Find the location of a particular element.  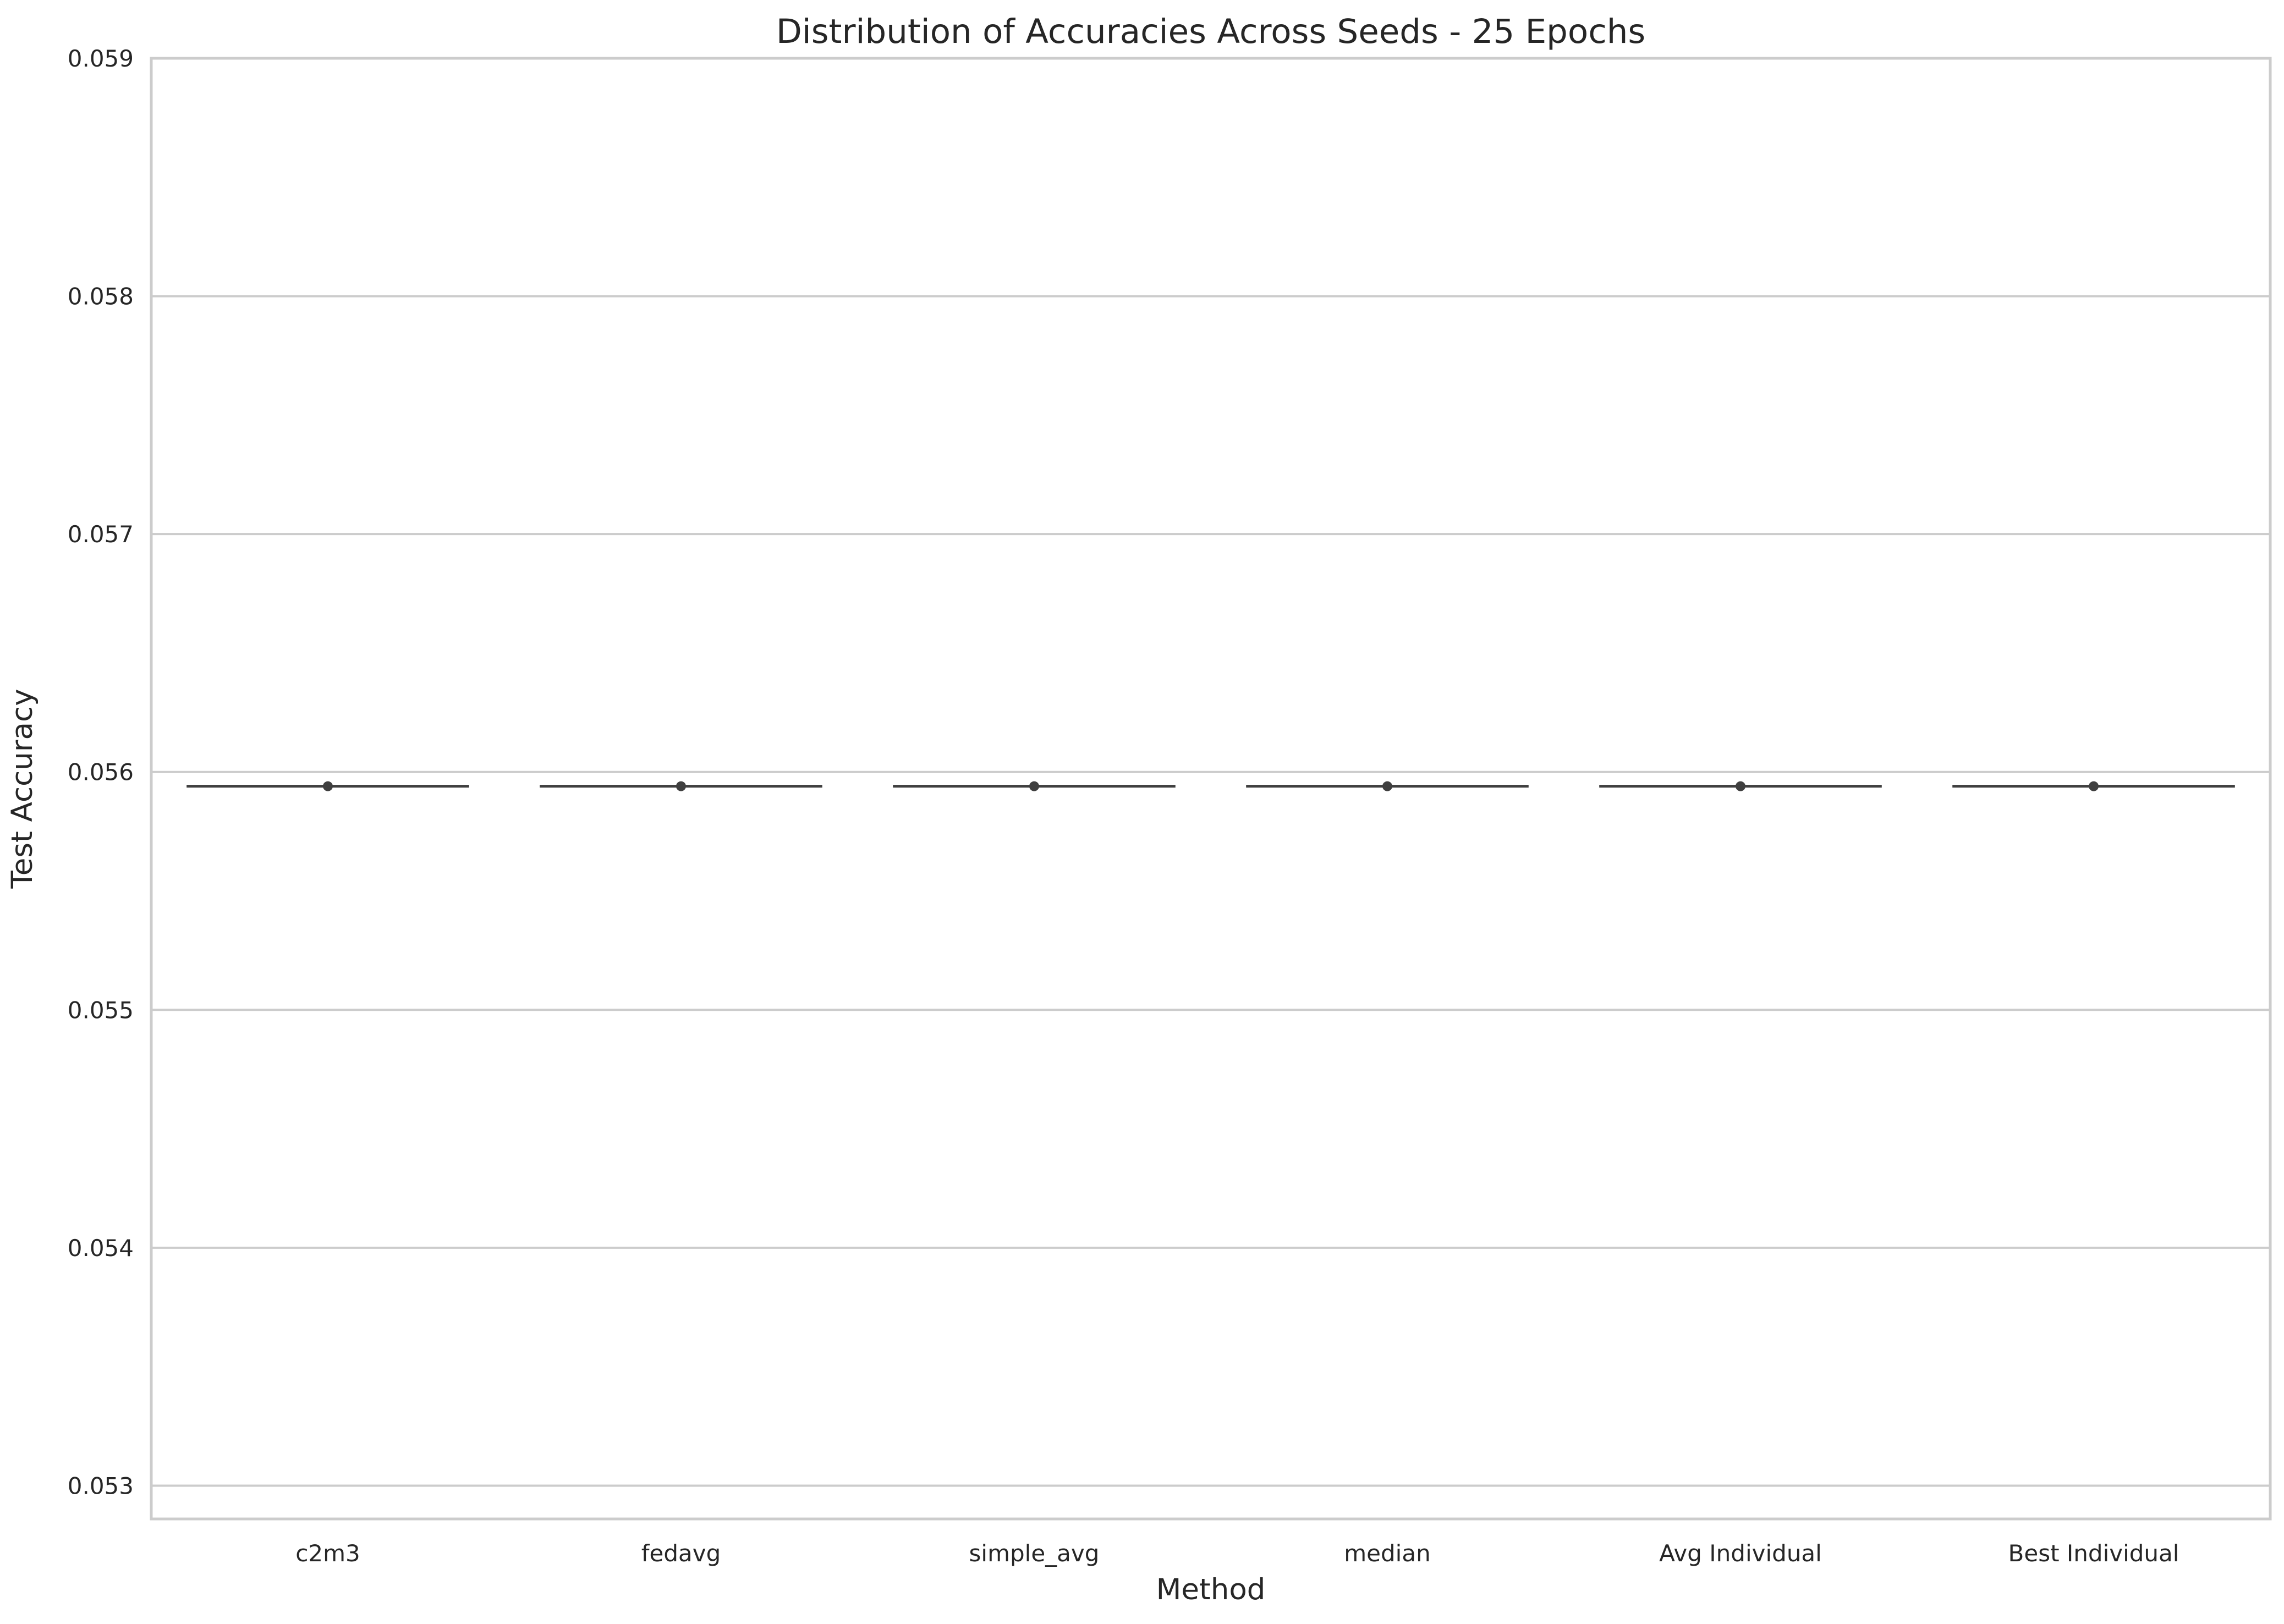

y-tick-label: 0.057 is located at coordinates (101, 534).